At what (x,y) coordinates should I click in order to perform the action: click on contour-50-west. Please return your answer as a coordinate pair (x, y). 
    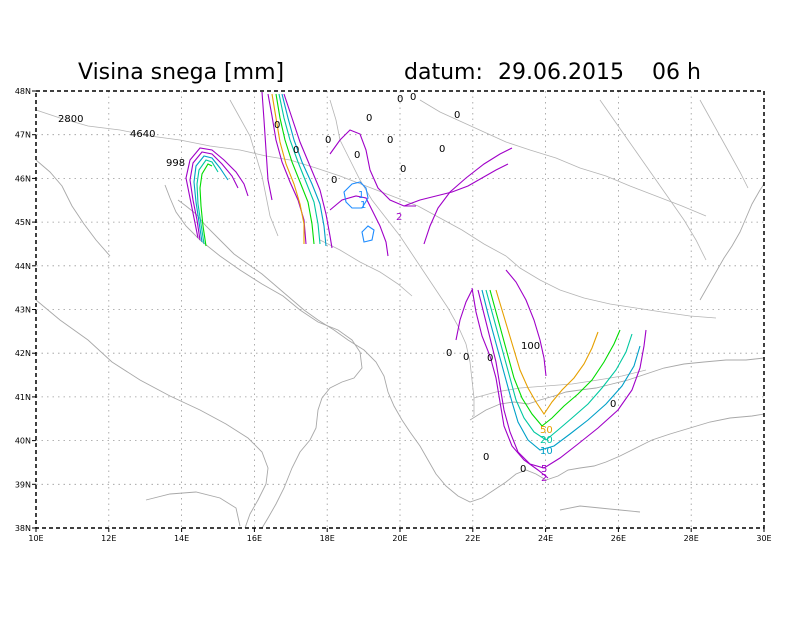
    Looking at the image, I should click on (206, 205).